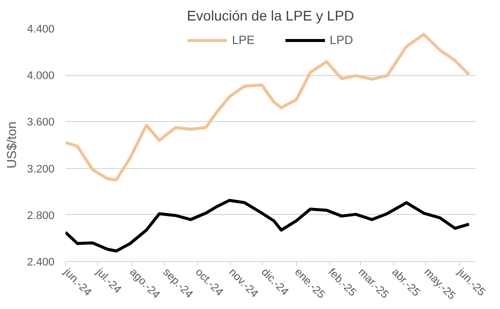  What do you see at coordinates (40, 262) in the screenshot?
I see `y-tick-label: 2.400` at bounding box center [40, 262].